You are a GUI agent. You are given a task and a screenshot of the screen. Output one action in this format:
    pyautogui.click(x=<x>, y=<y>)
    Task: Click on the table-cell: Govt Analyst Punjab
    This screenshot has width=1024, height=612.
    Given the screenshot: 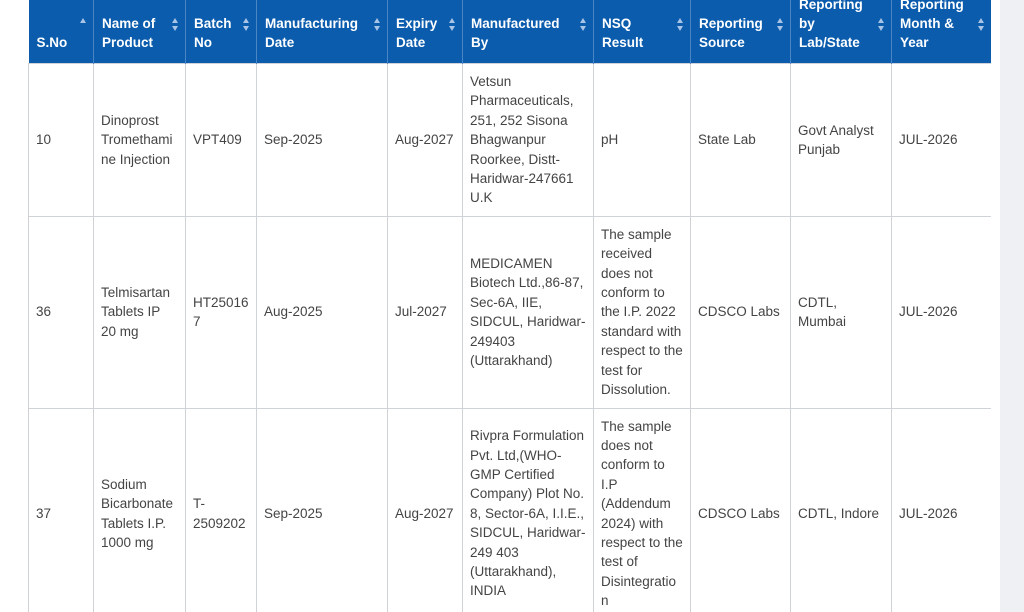 What is the action you would take?
    pyautogui.click(x=841, y=140)
    